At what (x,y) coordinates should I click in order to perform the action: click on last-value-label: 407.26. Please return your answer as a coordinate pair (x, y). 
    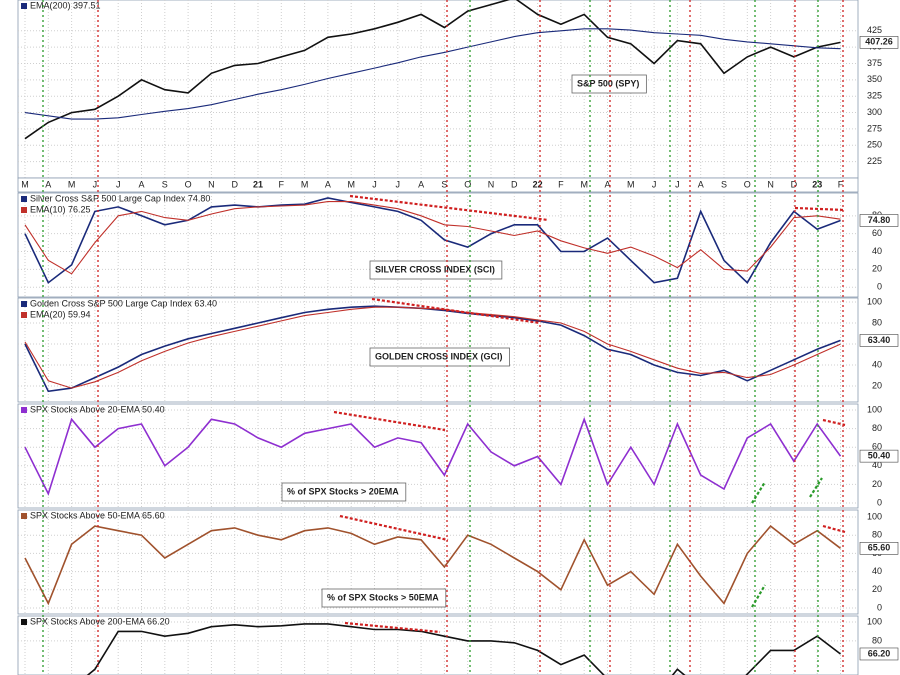
    Looking at the image, I should click on (879, 42).